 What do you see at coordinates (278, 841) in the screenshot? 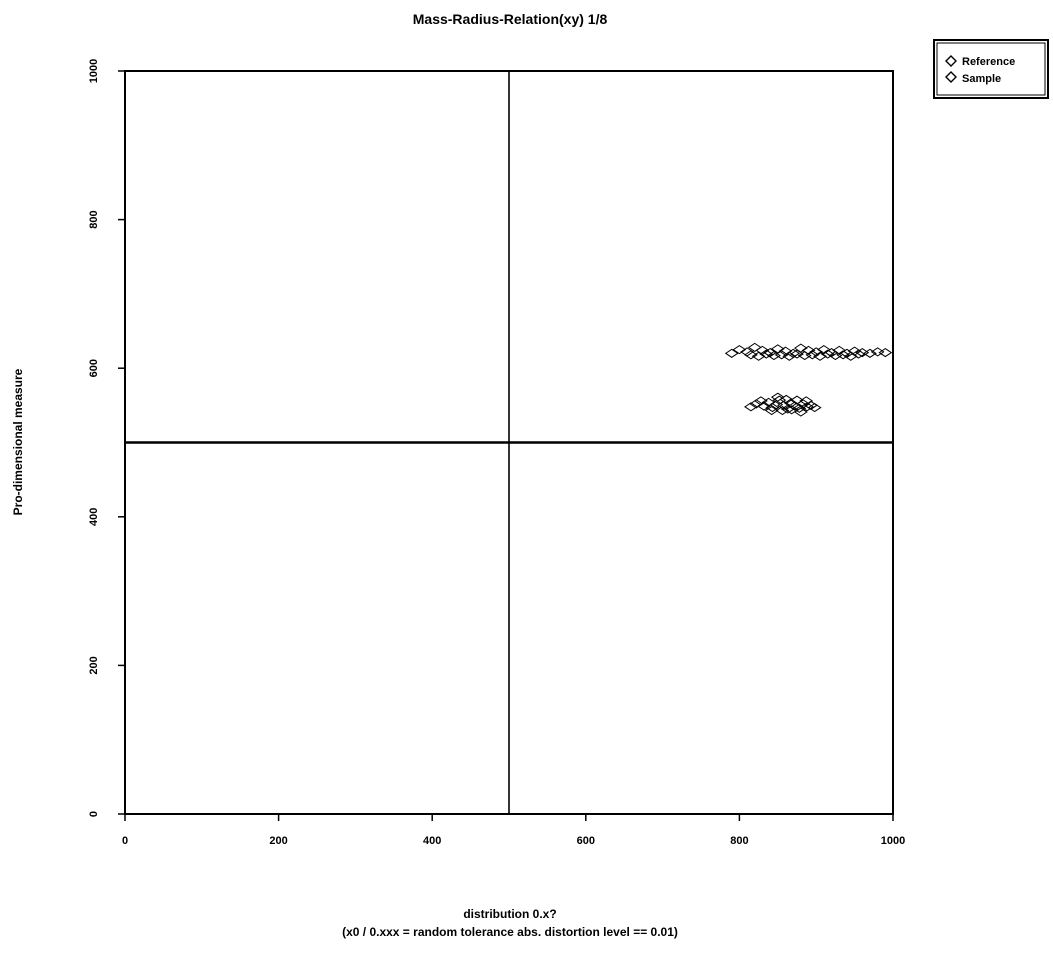
I see `x-tick-label: 200` at bounding box center [278, 841].